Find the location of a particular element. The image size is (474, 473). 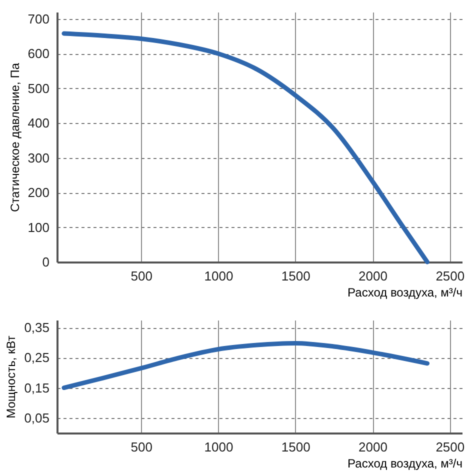

y-tick-label: 0,05 is located at coordinates (37, 418).